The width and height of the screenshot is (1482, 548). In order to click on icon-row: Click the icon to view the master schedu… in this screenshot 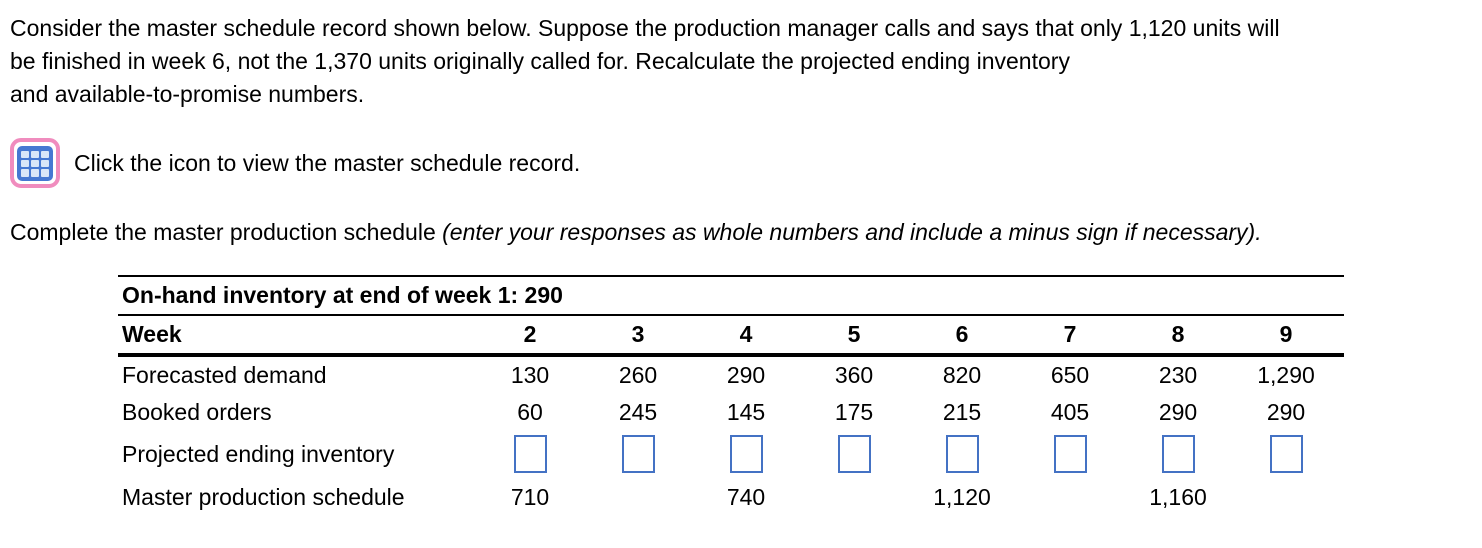, I will do `click(746, 163)`.